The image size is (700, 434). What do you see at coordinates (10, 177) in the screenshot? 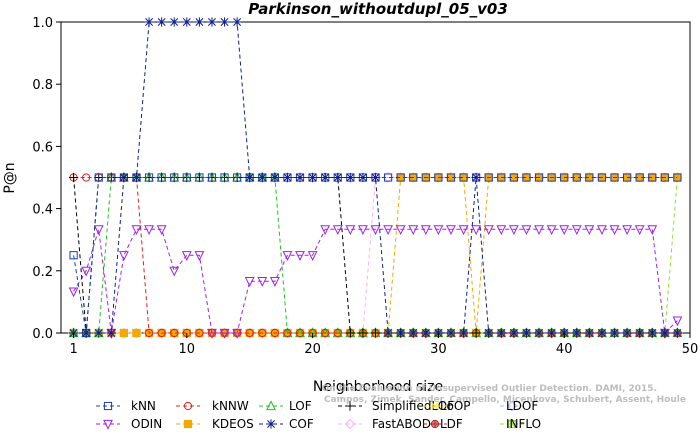
I see `y-axis-label: P@n` at bounding box center [10, 177].